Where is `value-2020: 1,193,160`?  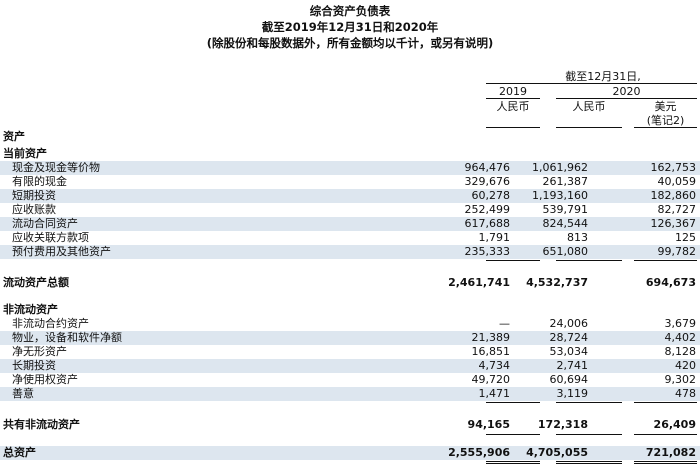 value-2020: 1,193,160 is located at coordinates (560, 195).